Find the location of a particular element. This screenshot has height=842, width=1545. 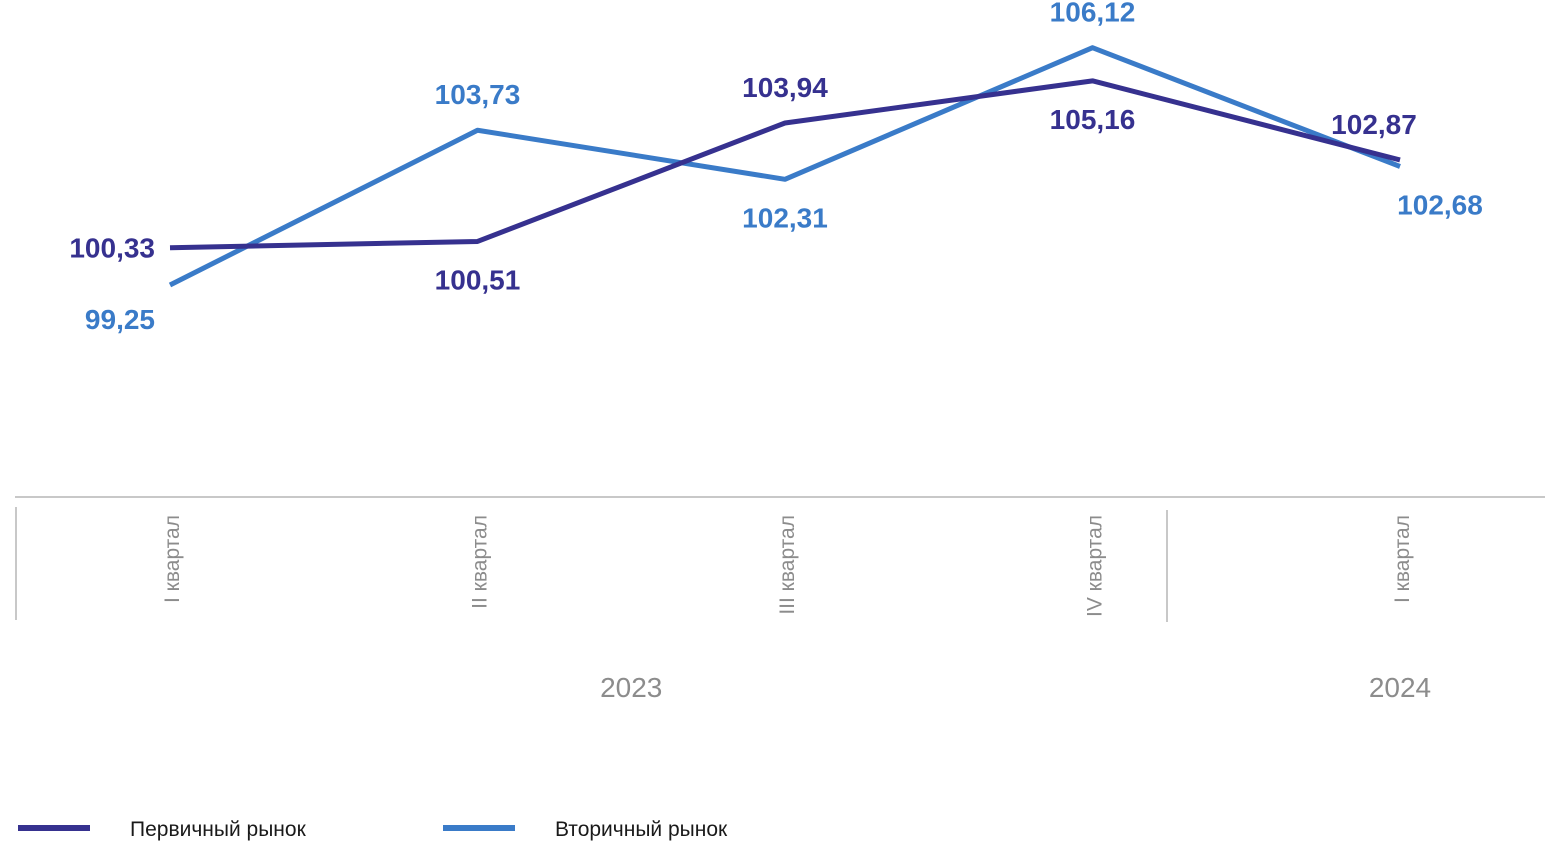

data-label: 105,16 is located at coordinates (1093, 119).